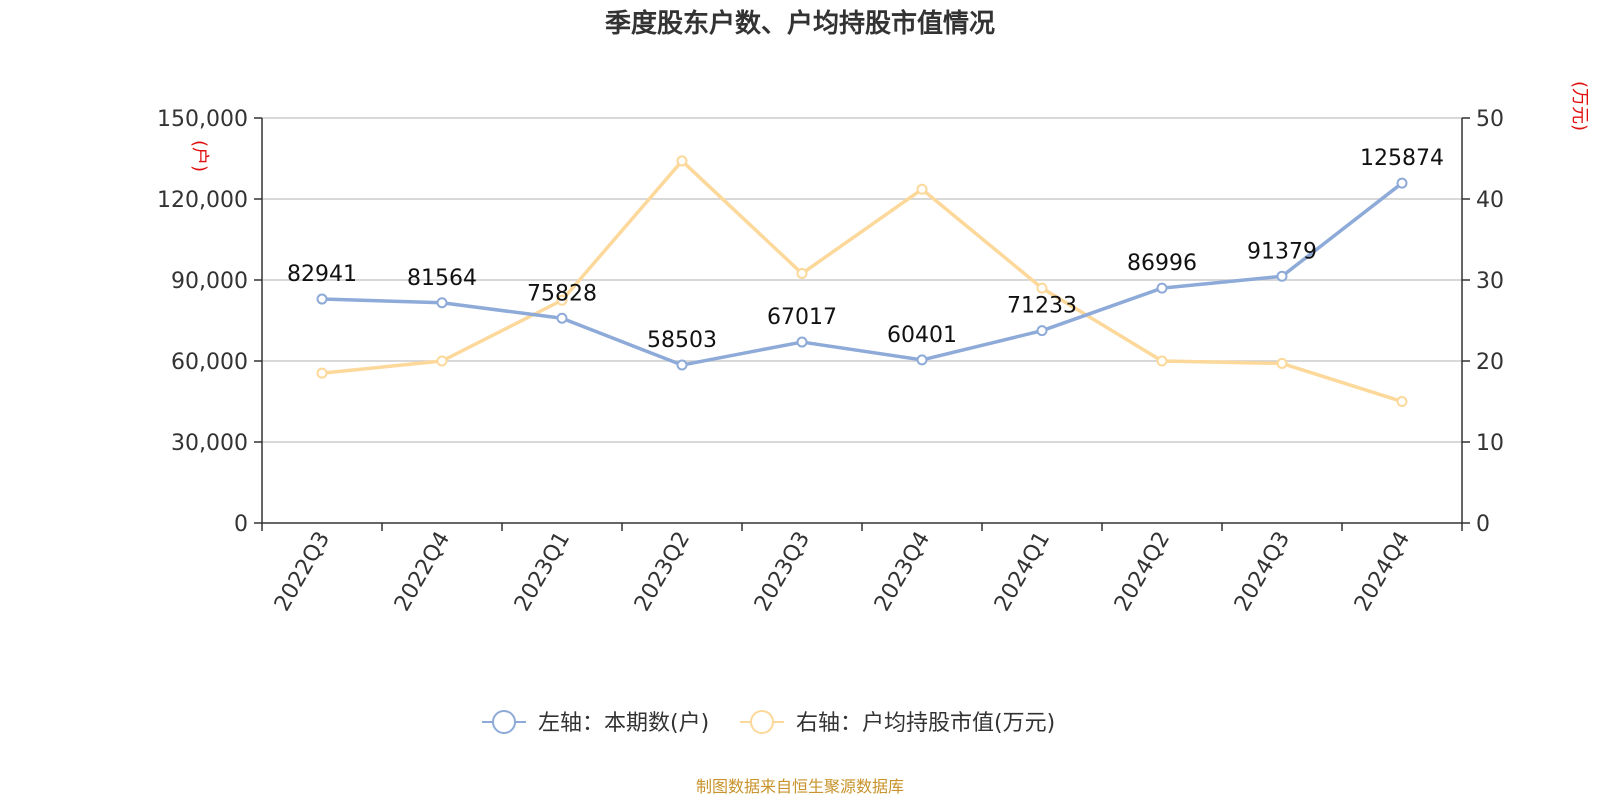 The width and height of the screenshot is (1600, 800). I want to click on right-axis-unit: (万元), so click(1579, 106).